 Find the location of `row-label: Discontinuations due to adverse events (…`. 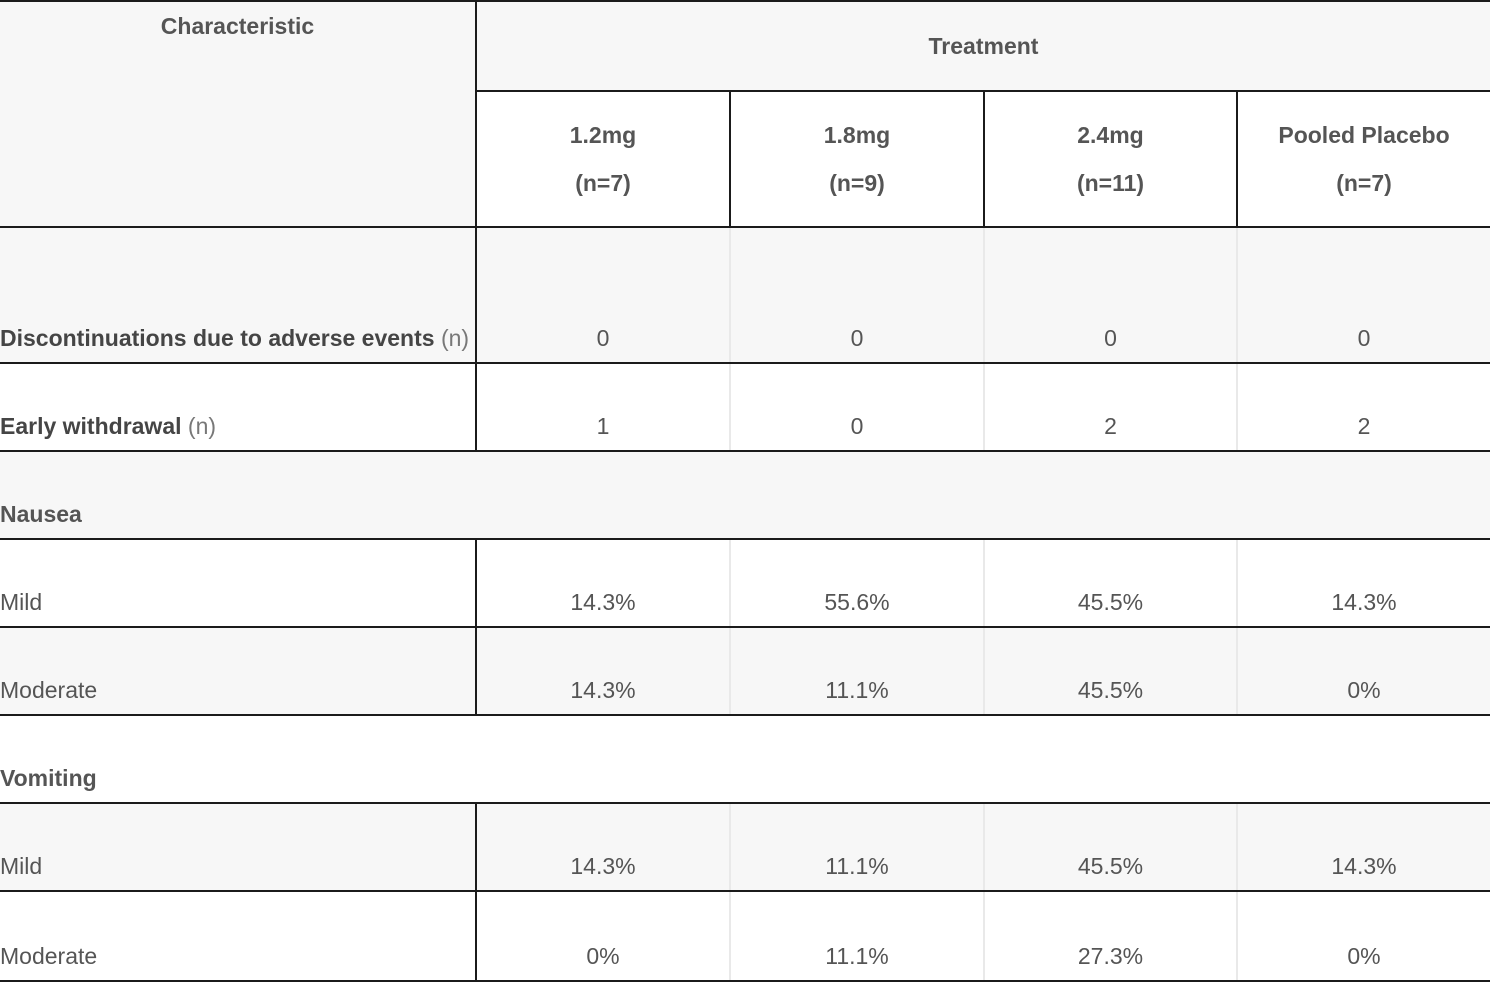

row-label: Discontinuations due to adverse events (… is located at coordinates (238, 295).